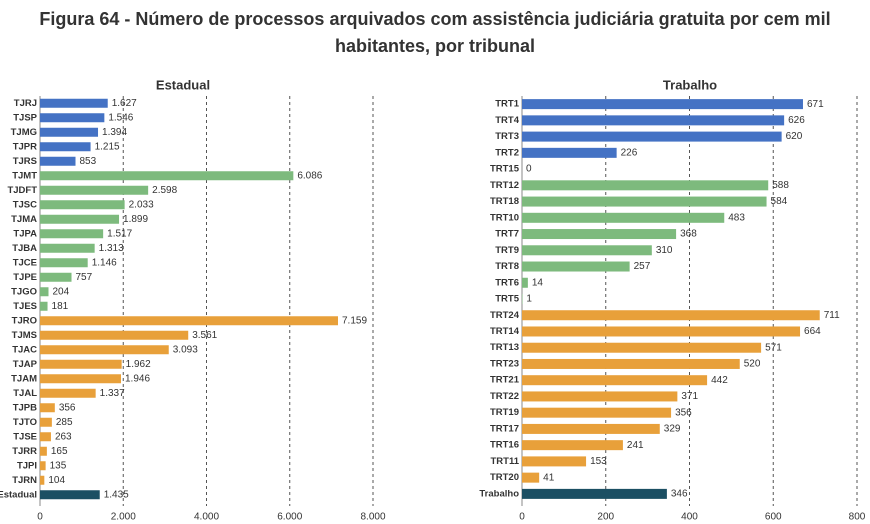  Describe the element at coordinates (58, 465) in the screenshot. I see `value-label: 135` at that location.